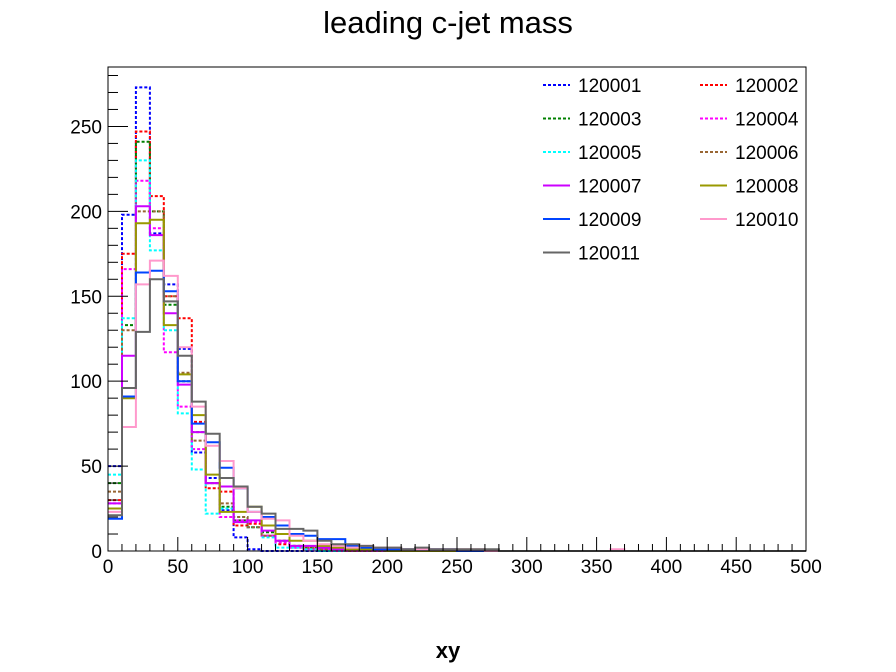 This screenshot has width=896, height=672. What do you see at coordinates (387, 567) in the screenshot?
I see `x-tick-label: 200` at bounding box center [387, 567].